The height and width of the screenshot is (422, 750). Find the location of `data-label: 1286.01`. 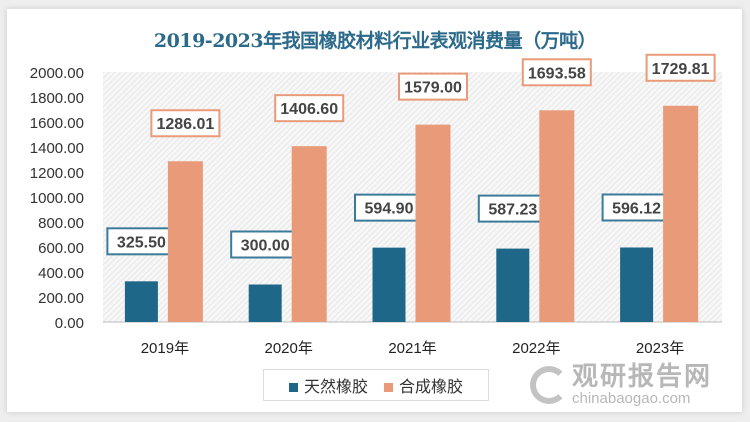

data-label: 1286.01 is located at coordinates (185, 124).